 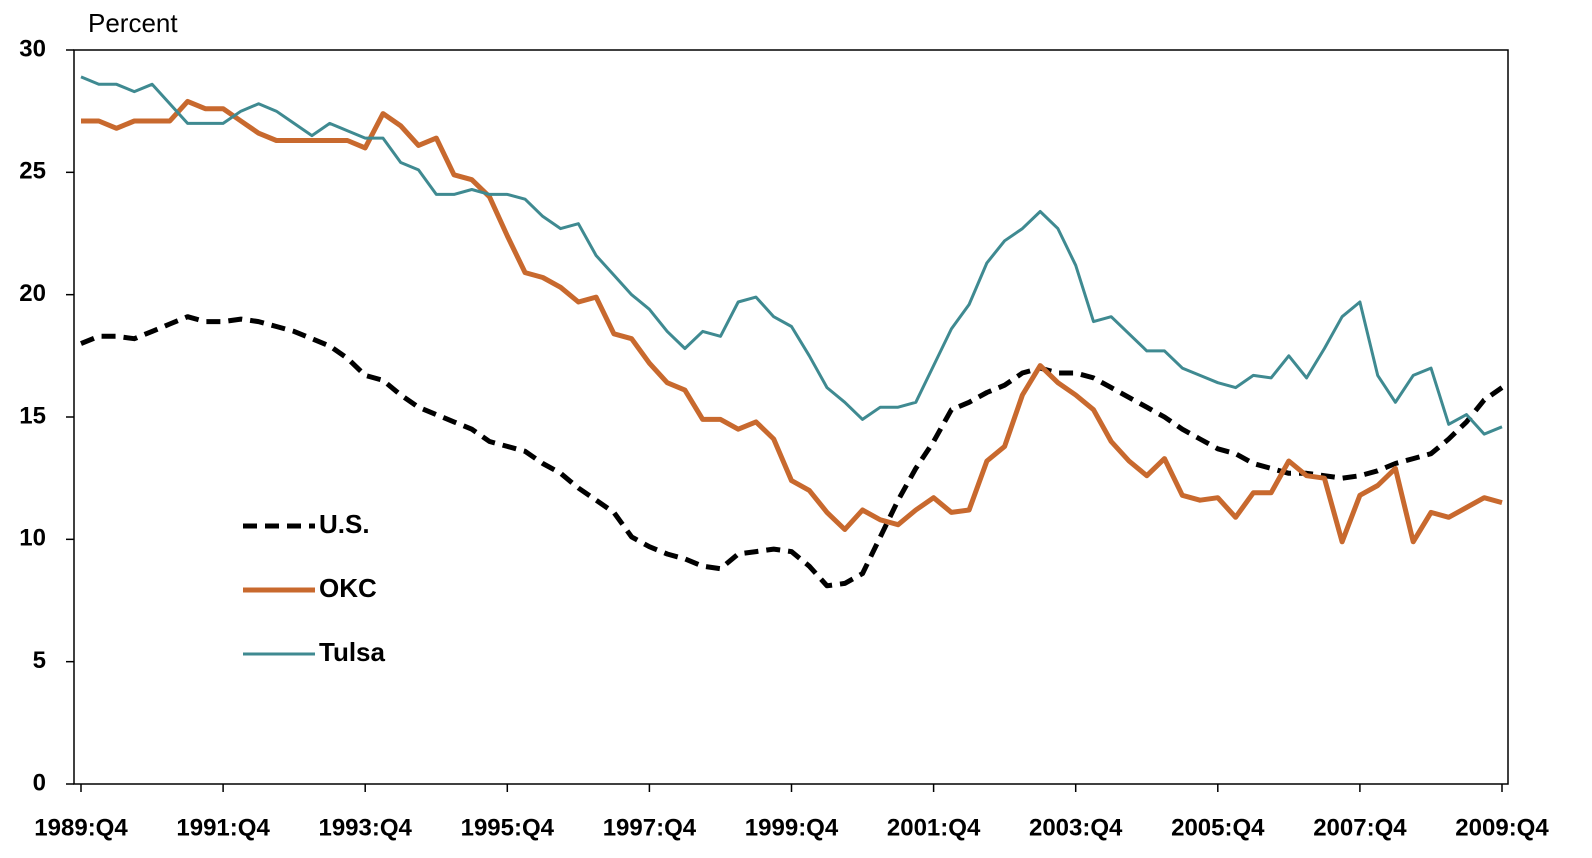 What do you see at coordinates (32, 171) in the screenshot?
I see `y-tick-label: 25` at bounding box center [32, 171].